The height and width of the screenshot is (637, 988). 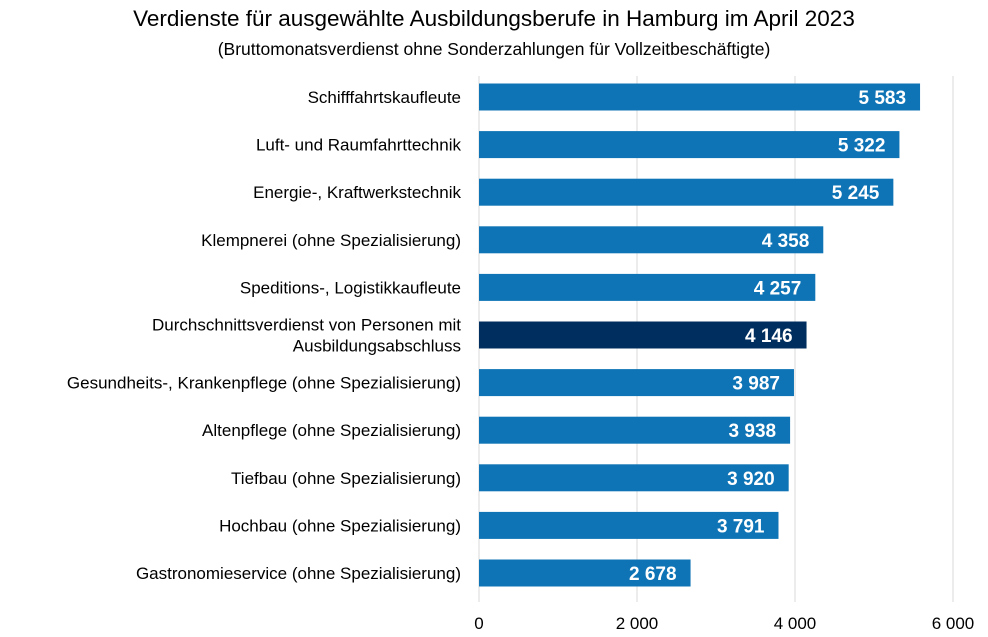 What do you see at coordinates (883, 98) in the screenshot?
I see `data-label: 5 583` at bounding box center [883, 98].